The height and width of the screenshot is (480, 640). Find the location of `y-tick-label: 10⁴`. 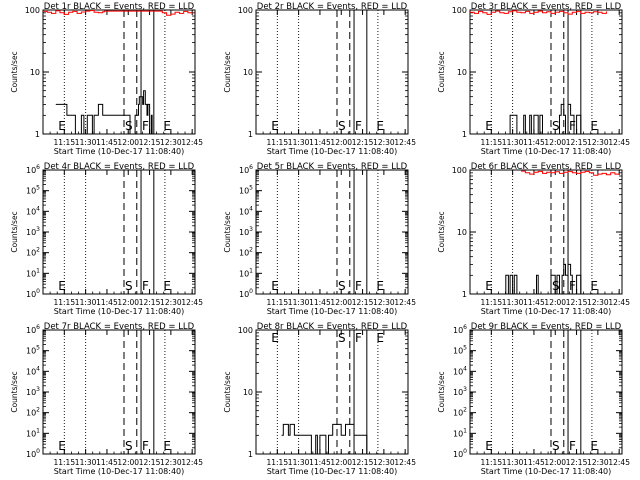

y-tick-label: 10⁴ is located at coordinates (460, 370).